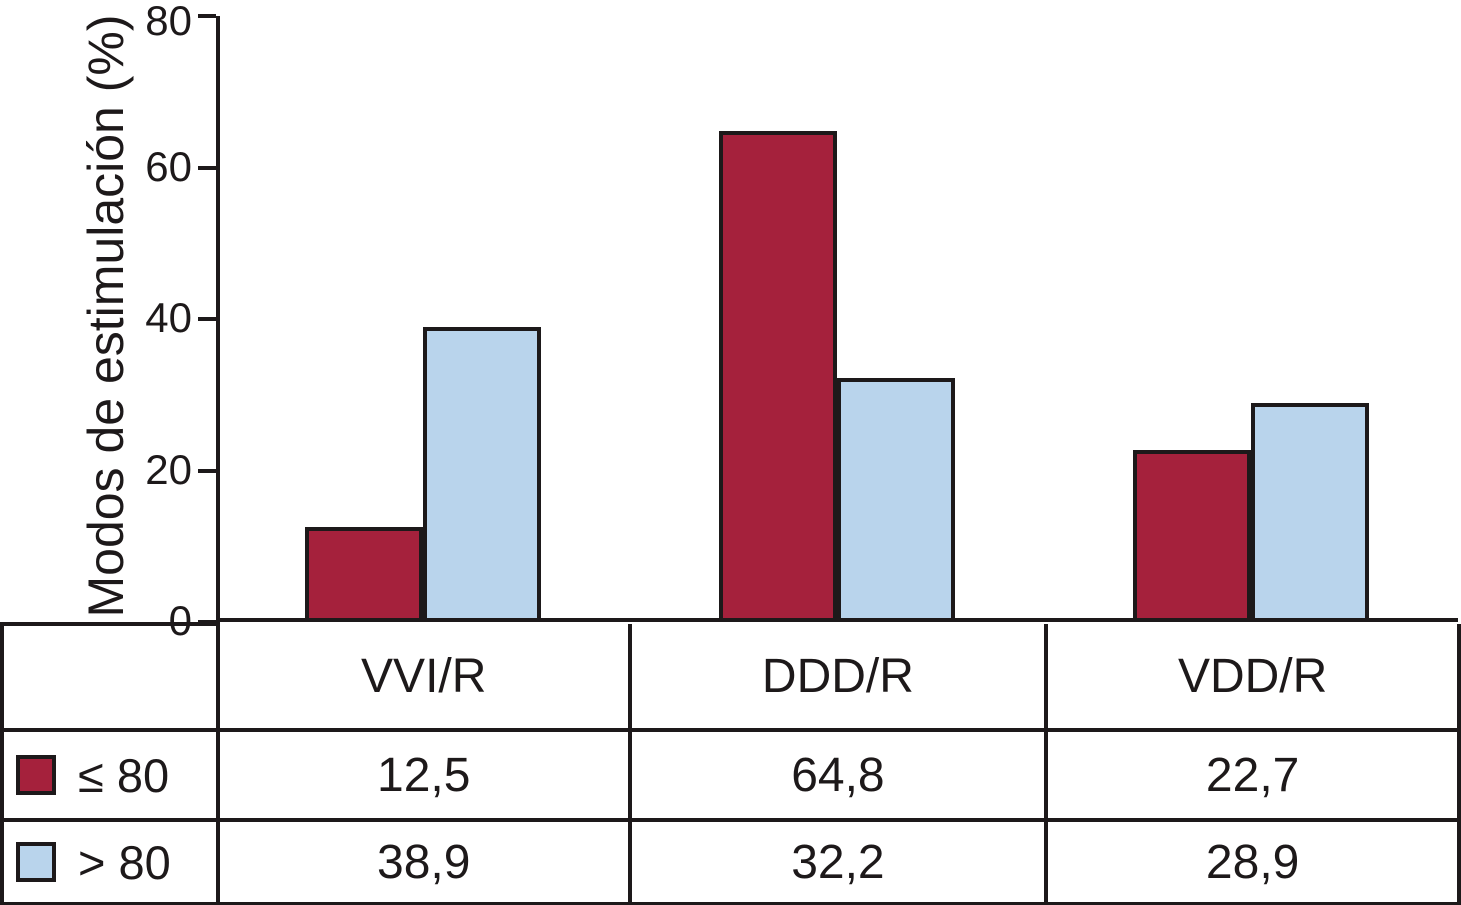 The width and height of the screenshot is (1461, 905). I want to click on legend-inner-1: > 80, so click(110, 862).